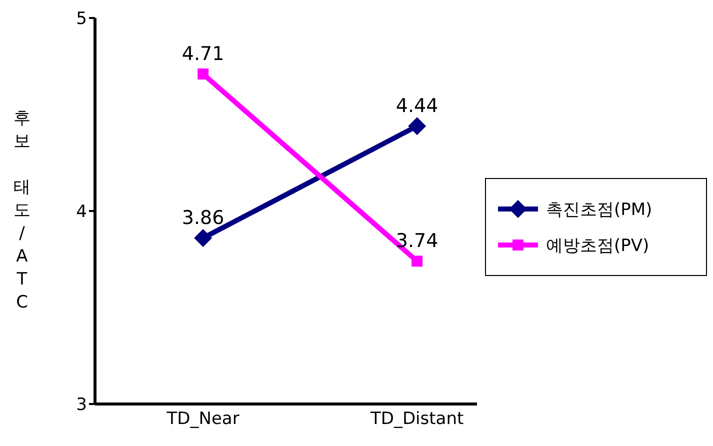 The height and width of the screenshot is (446, 713). Describe the element at coordinates (81, 19) in the screenshot. I see `y-tick-label: 5` at that location.